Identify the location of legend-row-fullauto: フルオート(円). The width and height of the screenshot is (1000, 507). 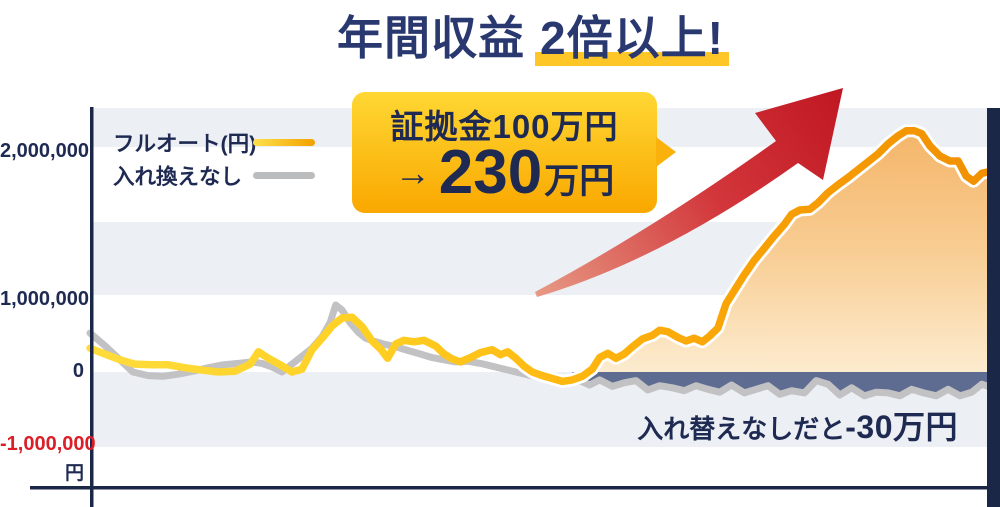
(214, 142).